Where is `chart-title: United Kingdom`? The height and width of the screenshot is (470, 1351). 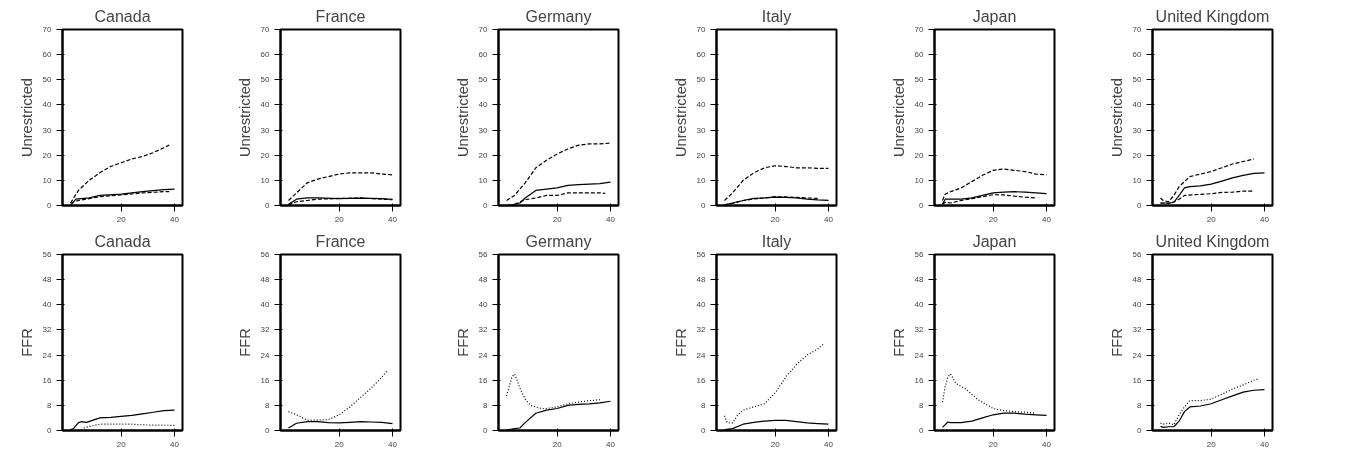
chart-title: United Kingdom is located at coordinates (1212, 16).